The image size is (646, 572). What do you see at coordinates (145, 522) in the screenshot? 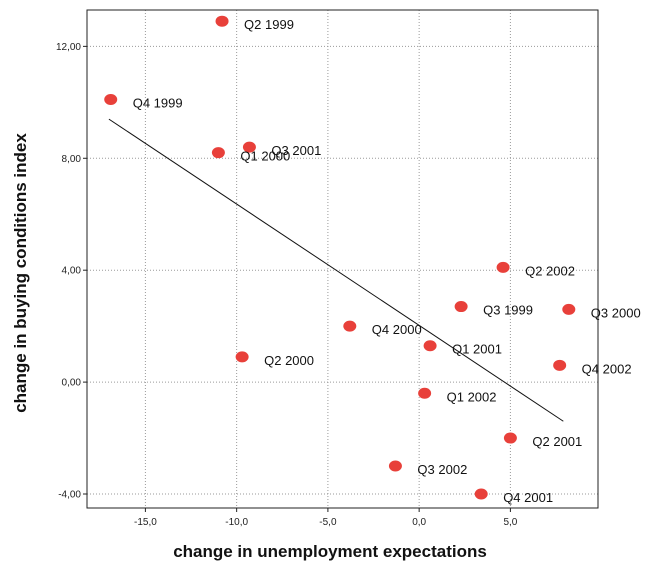
I see `x-tick-label: -15,0` at bounding box center [145, 522].